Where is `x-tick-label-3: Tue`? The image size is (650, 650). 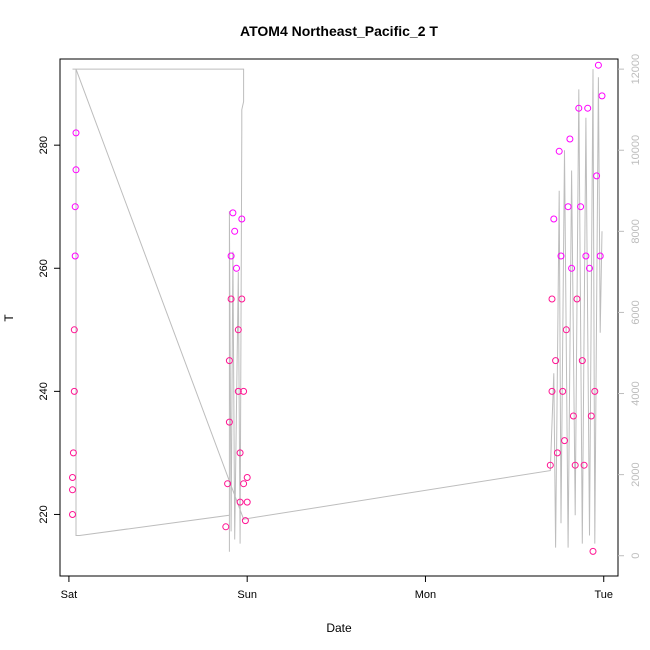 x-tick-label-3: Tue is located at coordinates (603, 595).